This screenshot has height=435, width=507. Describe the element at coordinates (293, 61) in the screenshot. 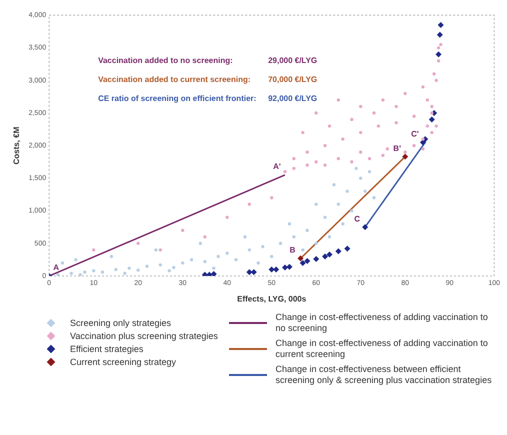

I see `annotation: 29,000 €/LYG` at that location.